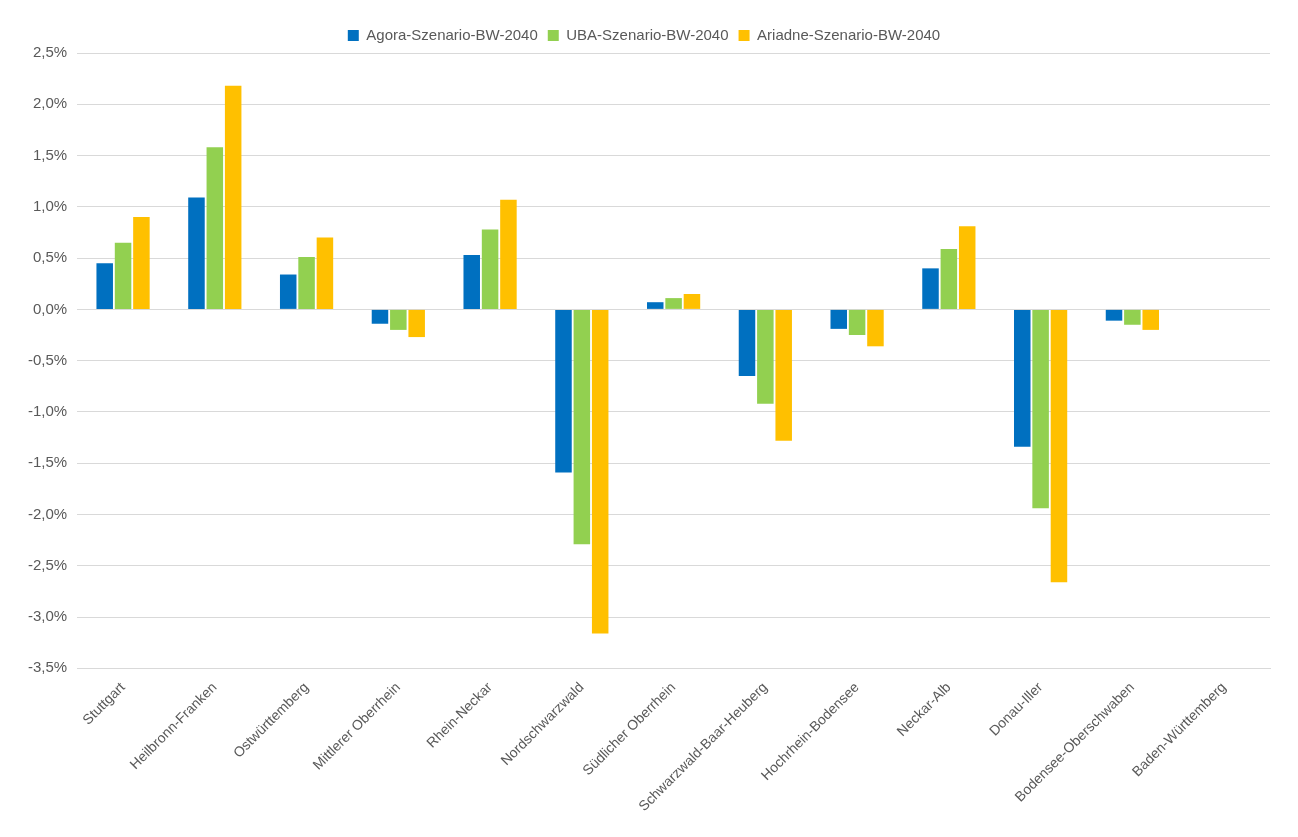  I want to click on y-tick-label: 1,5%, so click(50, 154).